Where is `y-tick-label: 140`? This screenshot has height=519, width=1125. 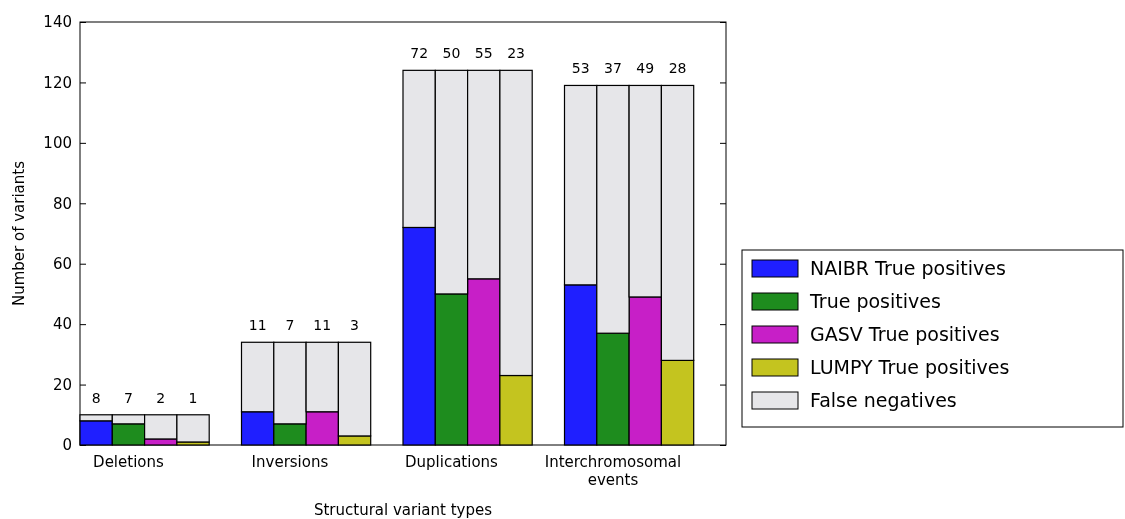 y-tick-label: 140 is located at coordinates (57, 22).